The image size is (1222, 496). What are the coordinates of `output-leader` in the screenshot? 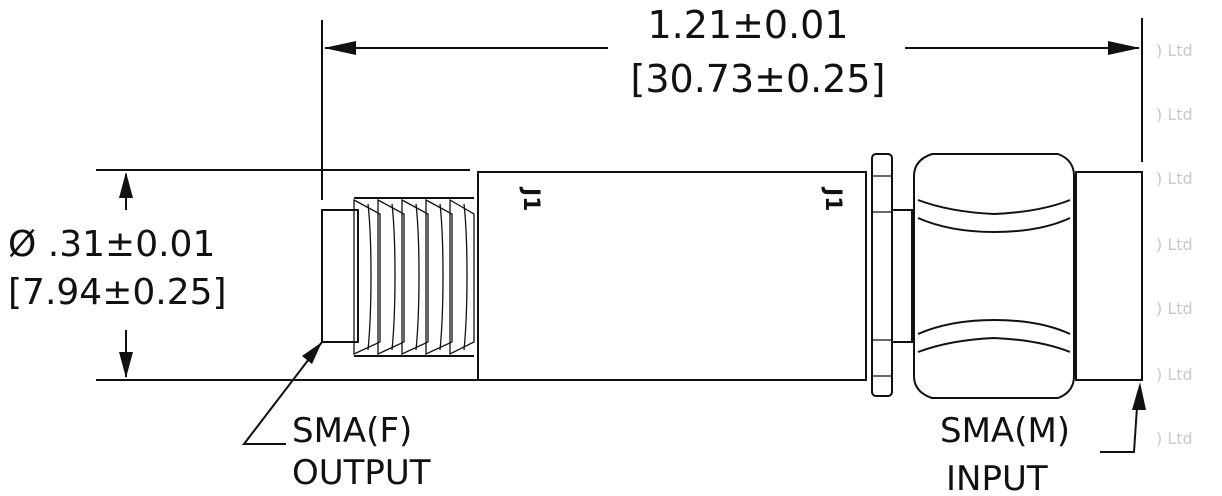 It's located at (282, 393).